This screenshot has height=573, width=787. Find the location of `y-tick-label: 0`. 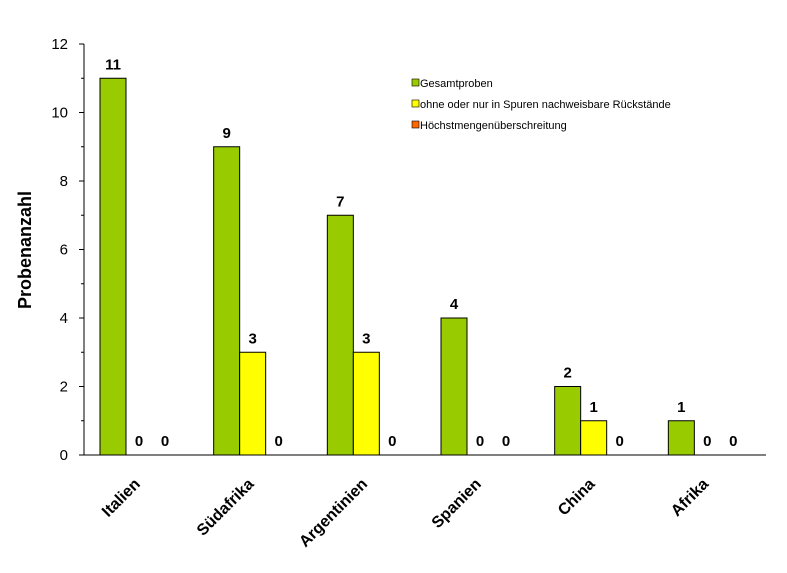

y-tick-label: 0 is located at coordinates (64, 455).